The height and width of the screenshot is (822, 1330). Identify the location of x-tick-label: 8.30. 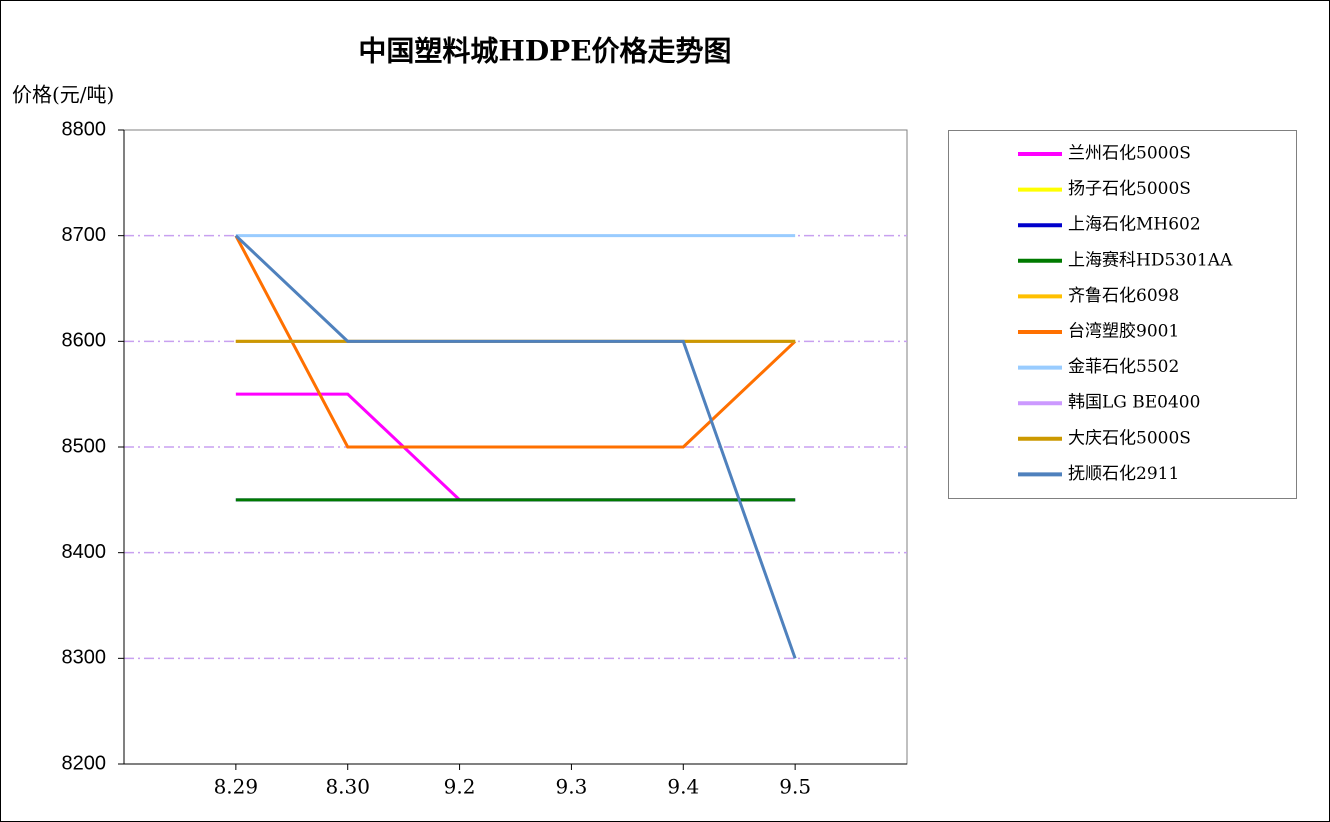
(347, 787).